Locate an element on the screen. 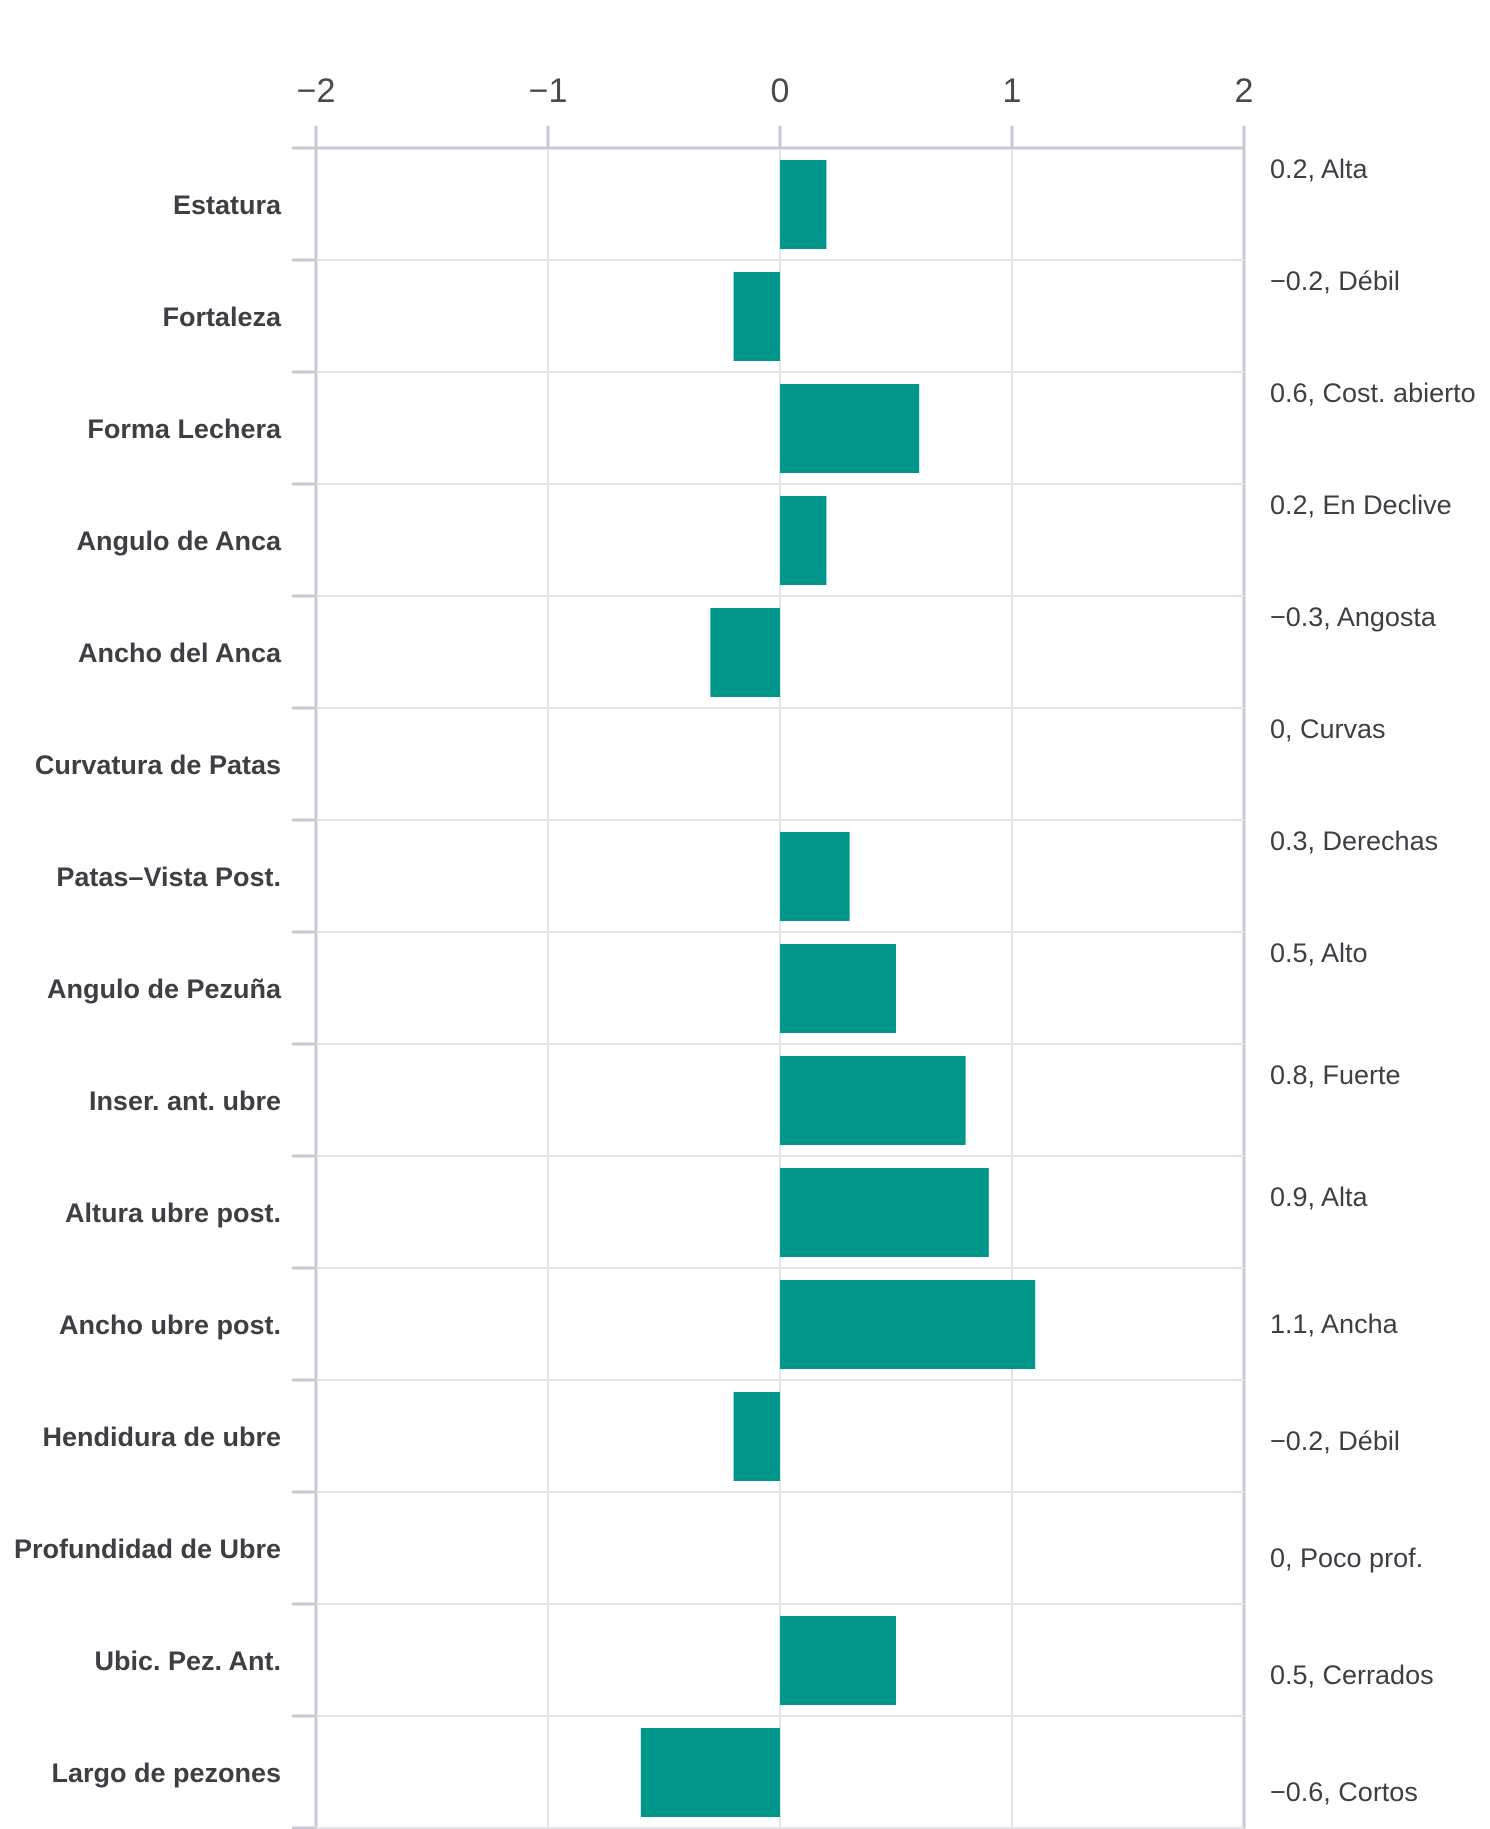 Image resolution: width=1490 pixels, height=1829 pixels. bar-altura-ubre-post is located at coordinates (884, 1212).